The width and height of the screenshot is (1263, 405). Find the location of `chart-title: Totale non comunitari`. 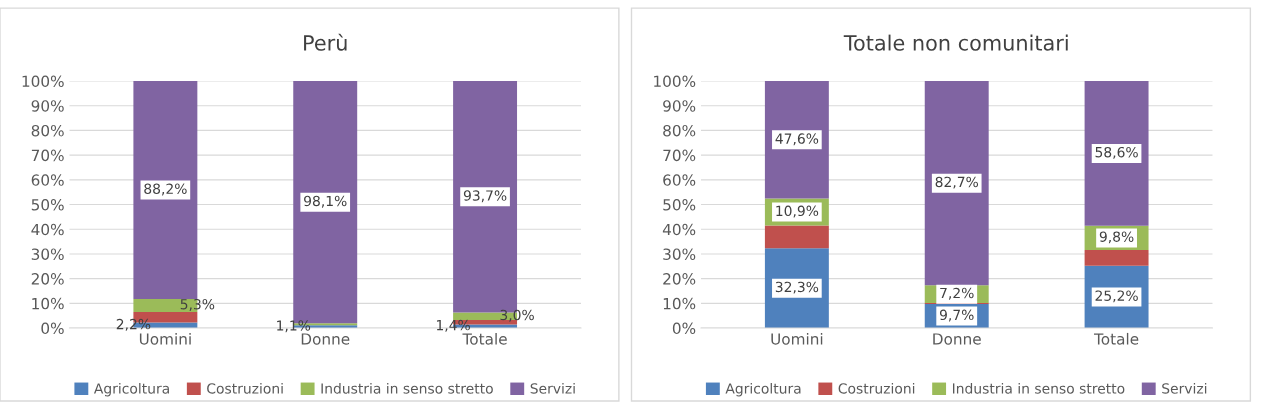

chart-title: Totale non comunitari is located at coordinates (955, 42).